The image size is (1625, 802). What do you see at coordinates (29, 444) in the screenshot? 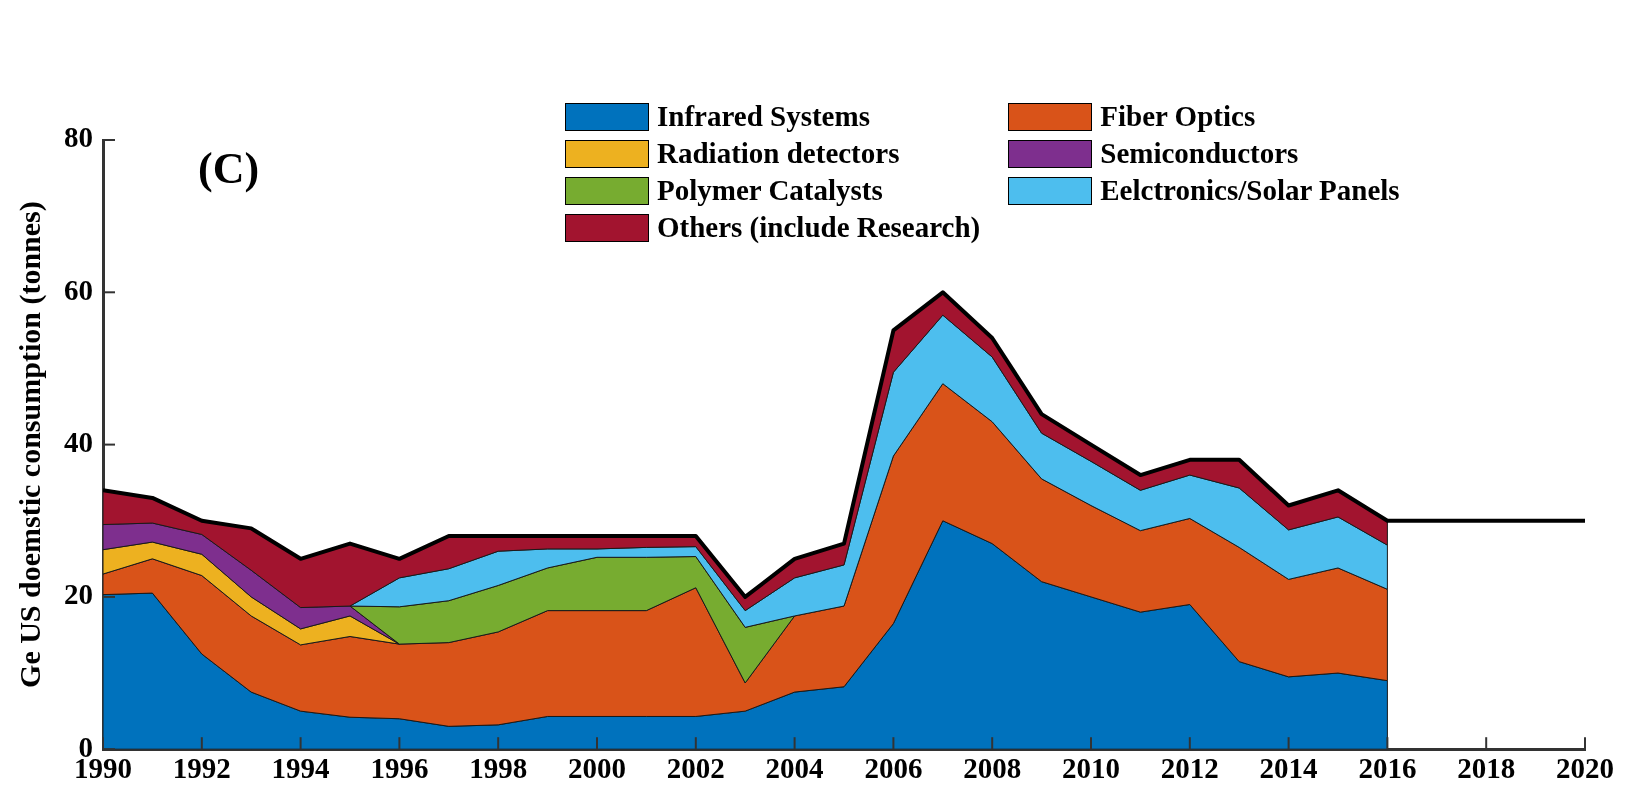
I see `y-axis-title: Ge US doemstic consumption (tonnes)` at bounding box center [29, 444].